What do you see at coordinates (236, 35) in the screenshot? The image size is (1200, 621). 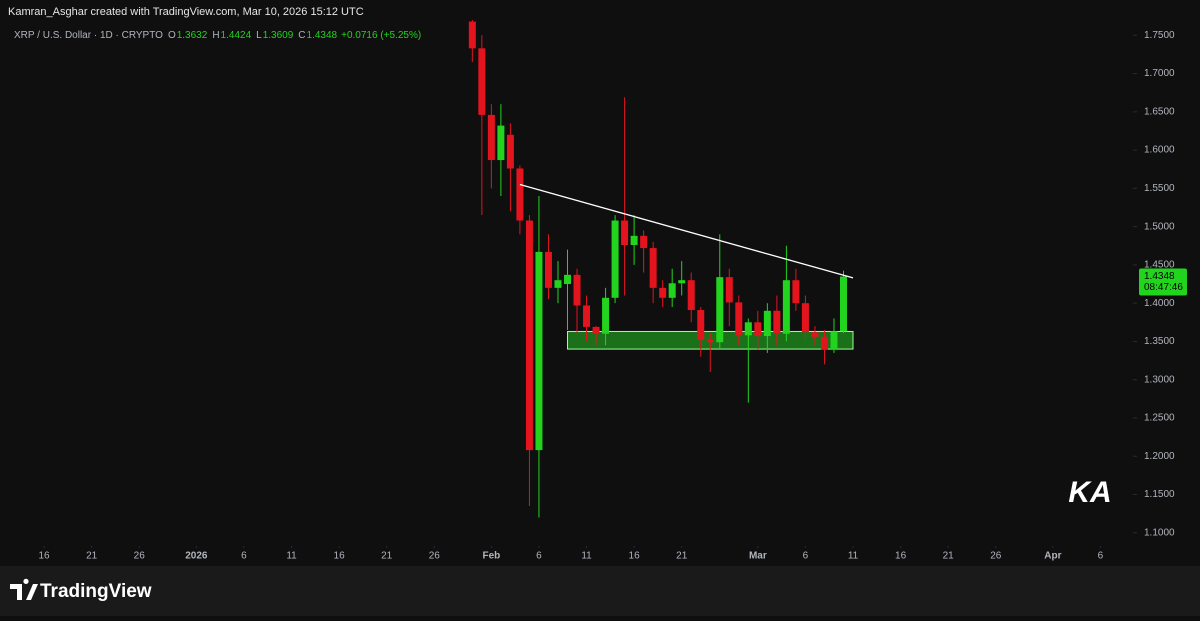 I see `ohlc-value: 1.4424` at bounding box center [236, 35].